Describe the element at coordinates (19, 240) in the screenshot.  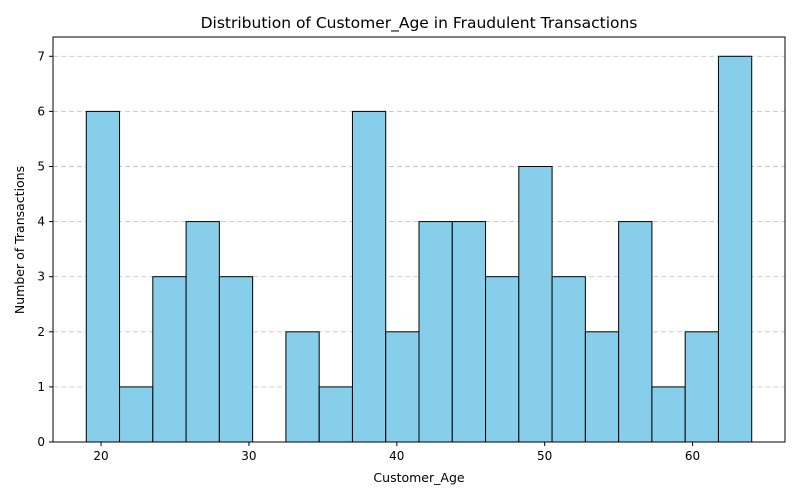
I see `y-axis-label: Number of Transactions` at that location.